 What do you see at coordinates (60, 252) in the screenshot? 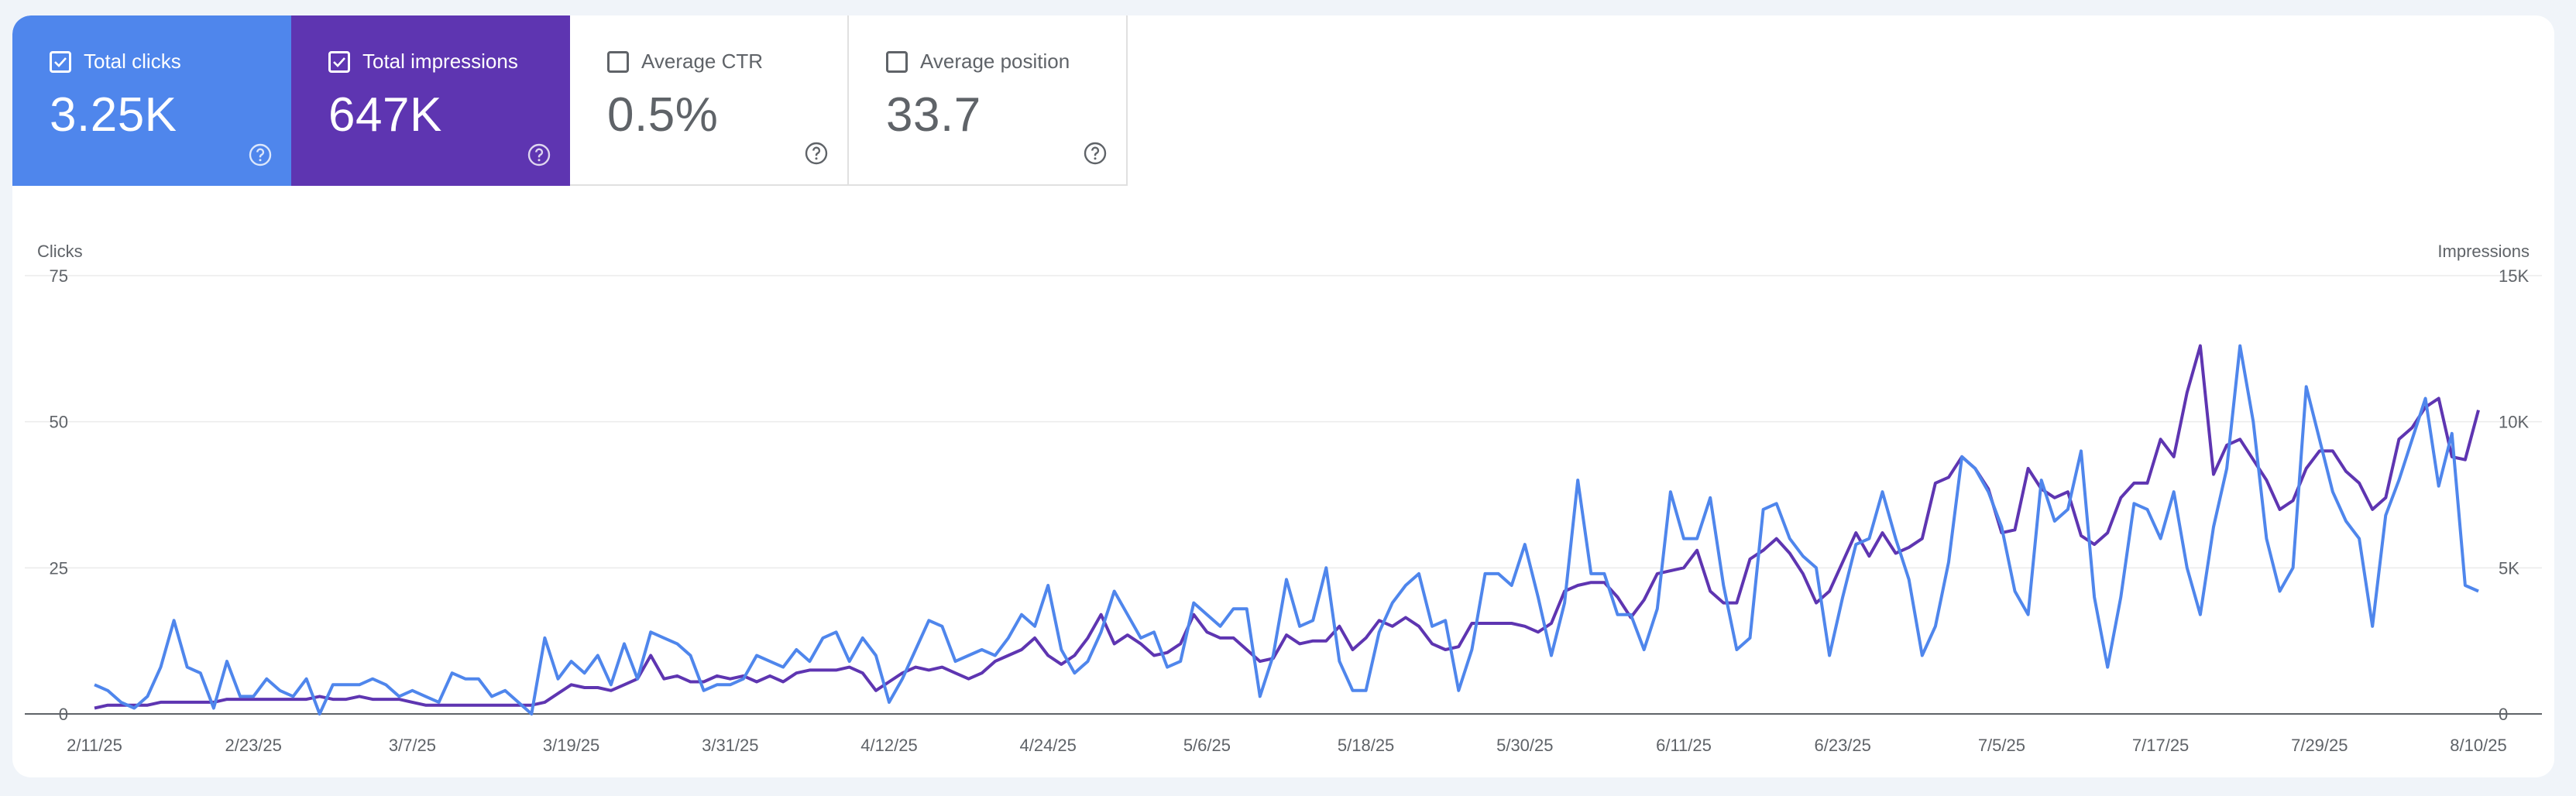
I see `left-axis-title: Clicks` at bounding box center [60, 252].